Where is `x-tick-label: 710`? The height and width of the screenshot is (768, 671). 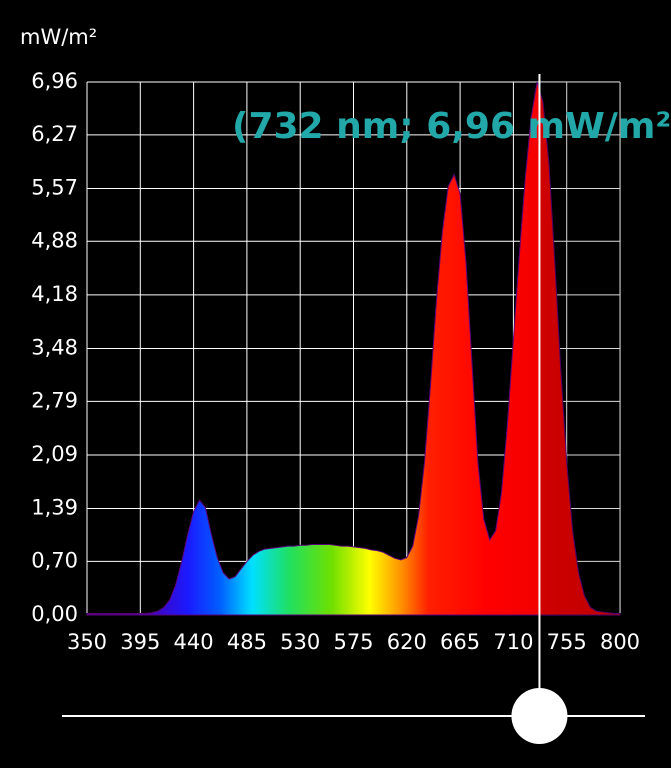
x-tick-label: 710 is located at coordinates (513, 642).